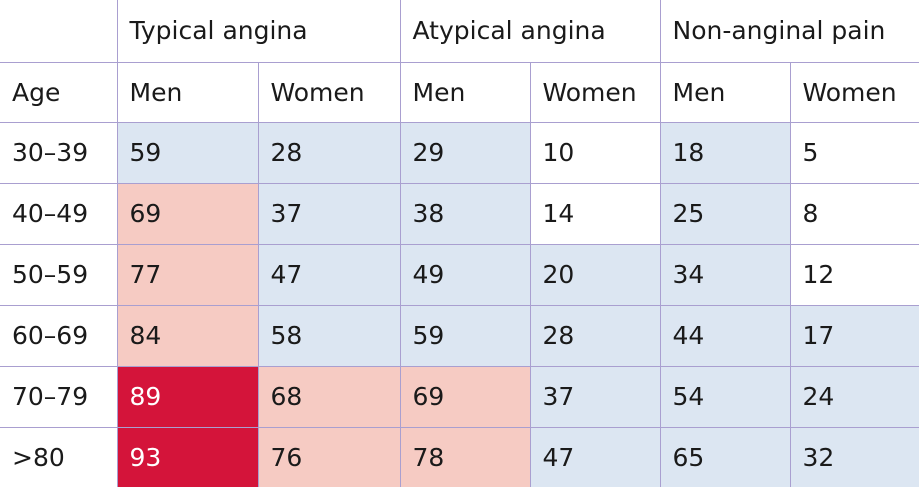 The height and width of the screenshot is (487, 919). I want to click on data-row: 40–49 69 37 38 14 25 8, so click(459, 213).